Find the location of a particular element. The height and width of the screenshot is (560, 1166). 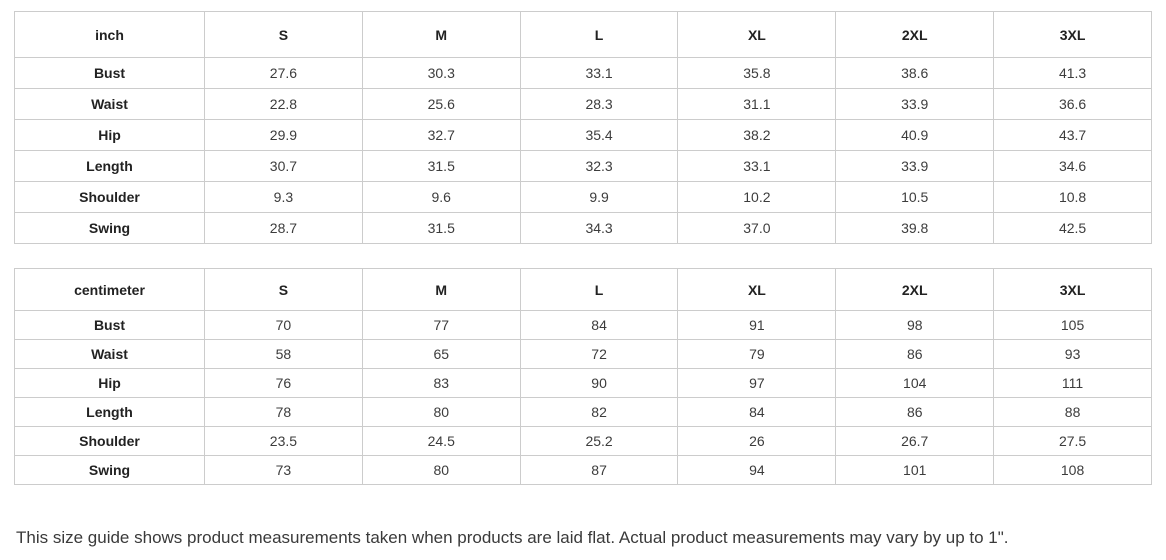

cell-value: 10.5 is located at coordinates (915, 197).